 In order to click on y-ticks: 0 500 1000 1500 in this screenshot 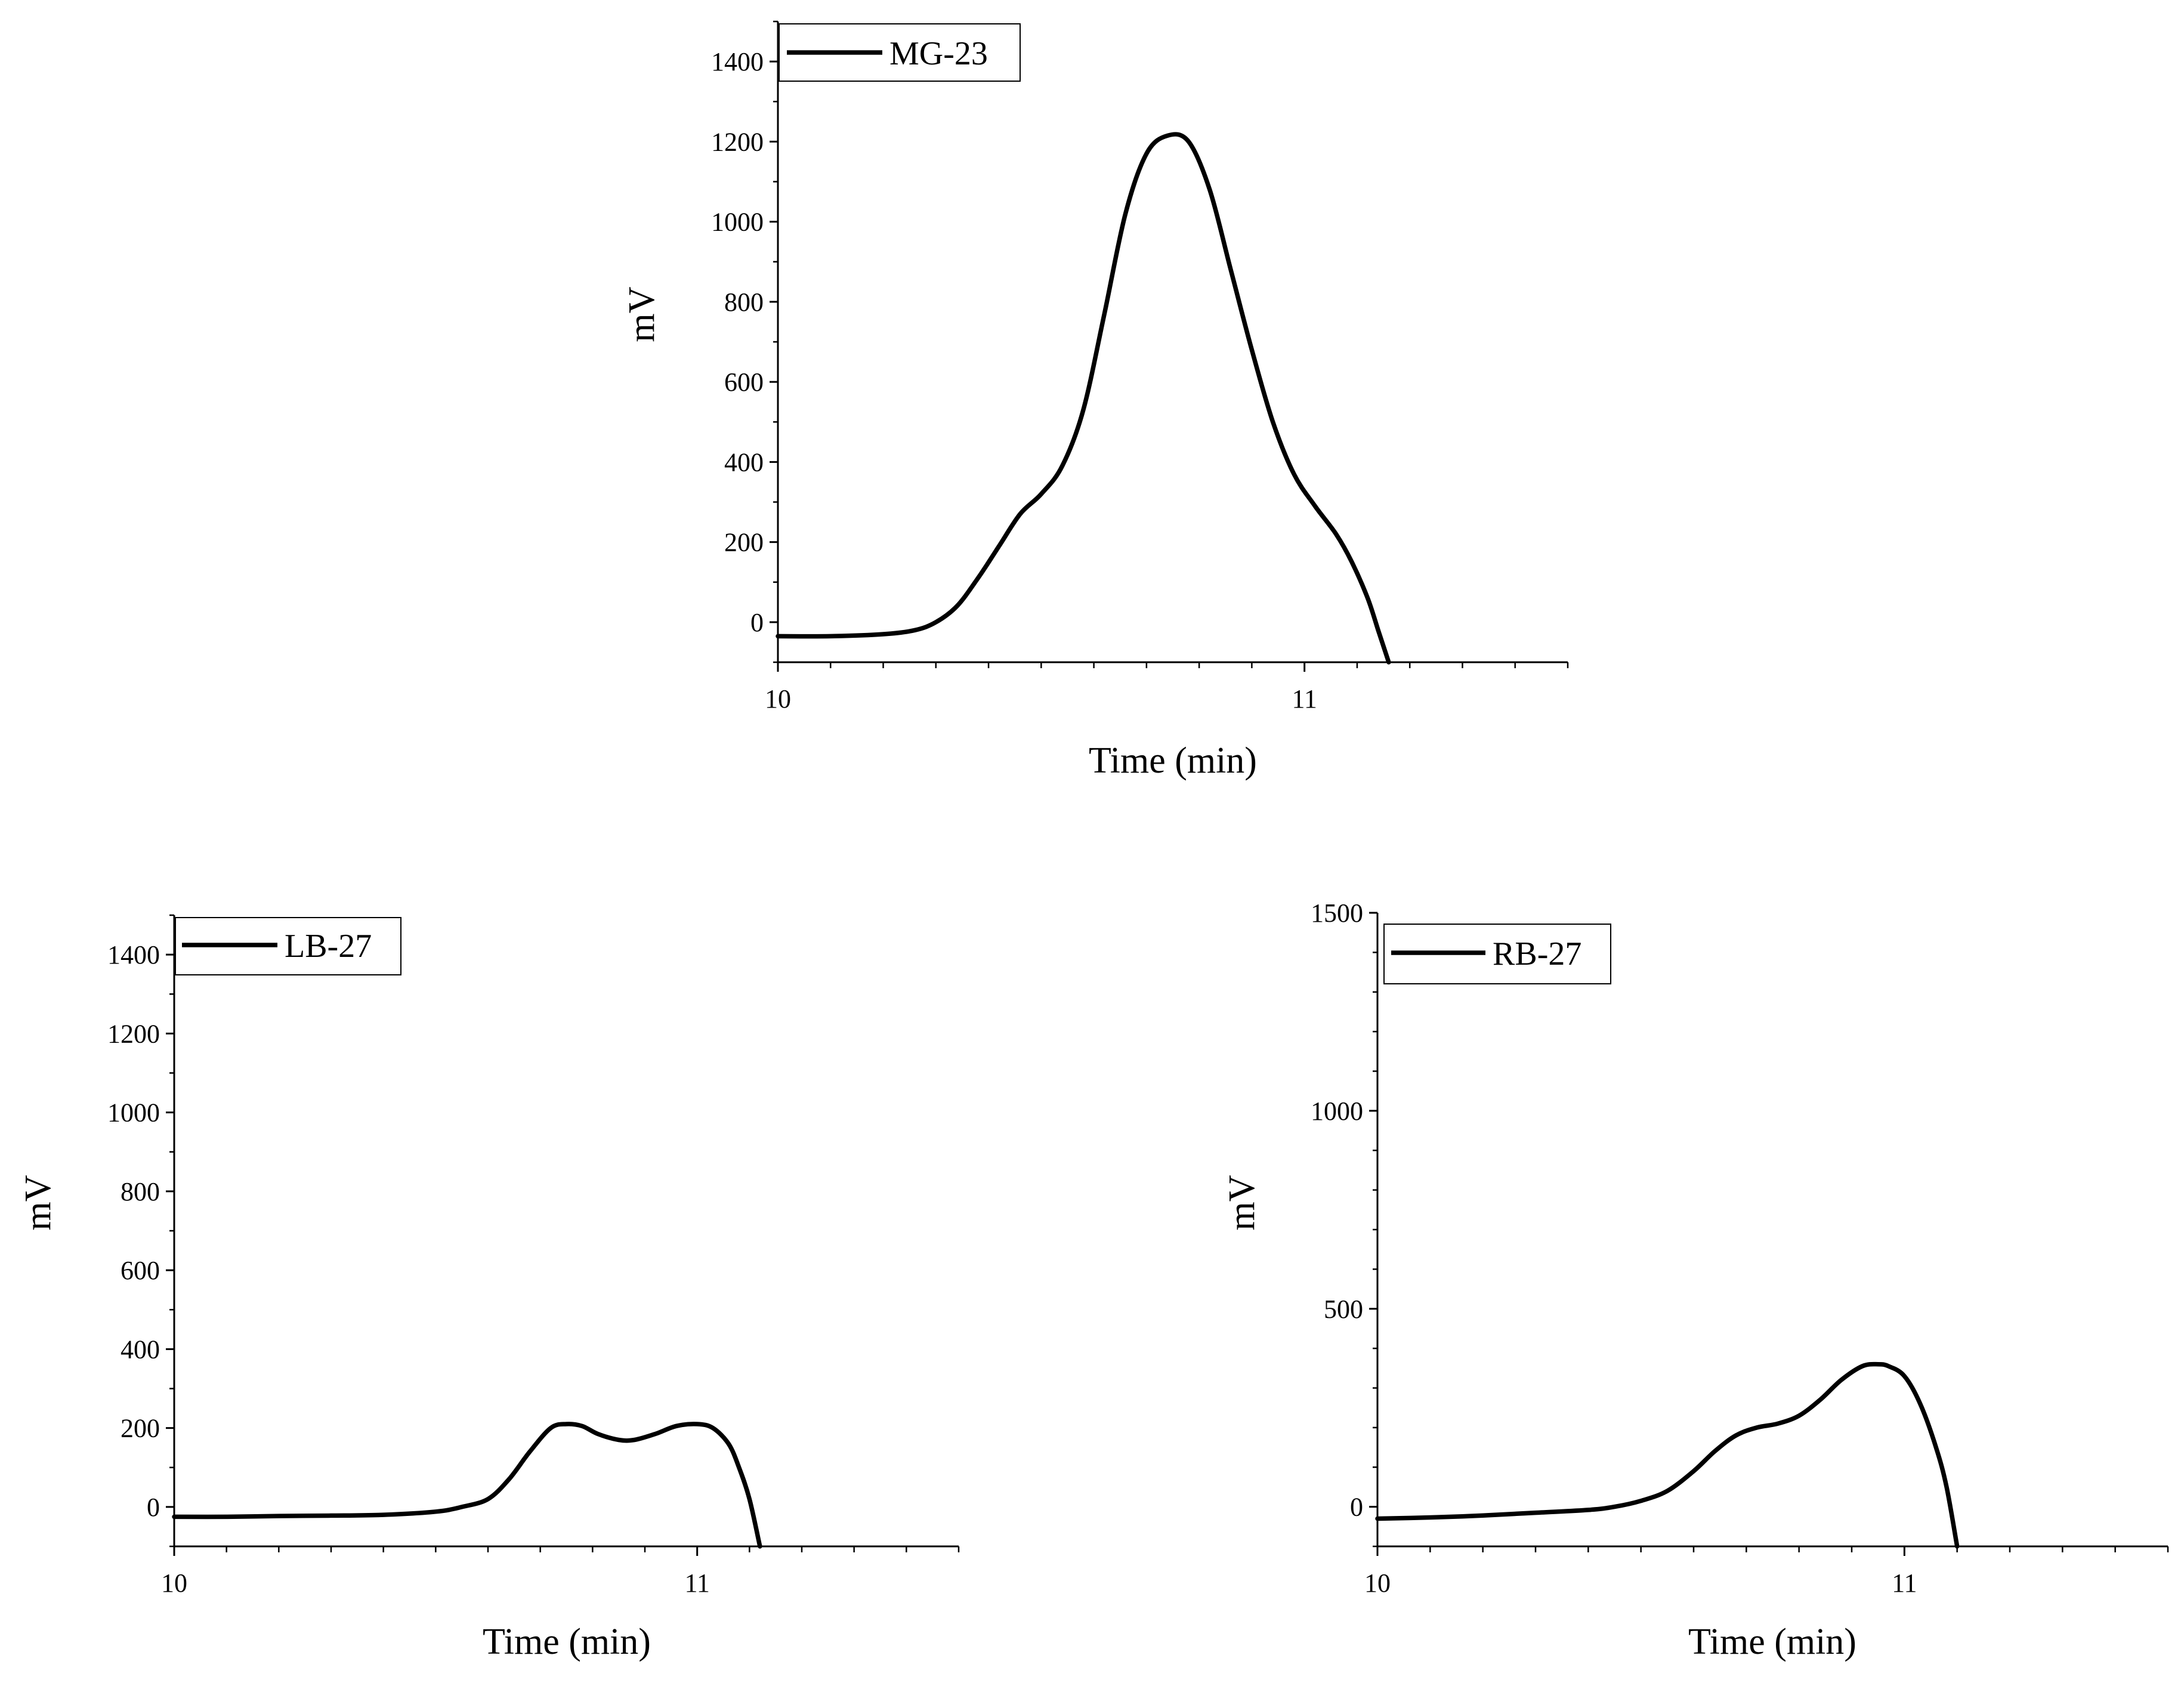, I will do `click(1344, 1223)`.